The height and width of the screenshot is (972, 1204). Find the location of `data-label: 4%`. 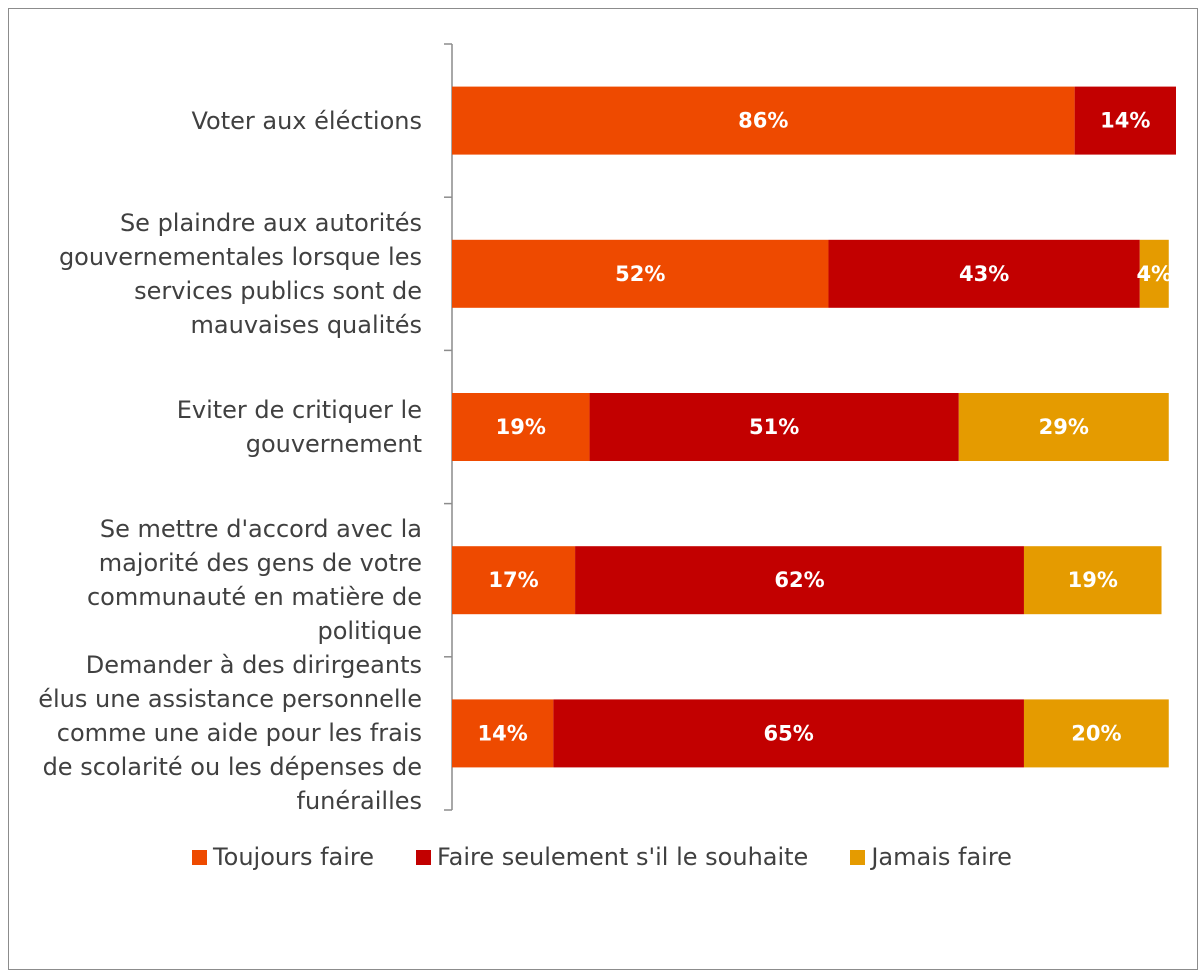

data-label: 4% is located at coordinates (1154, 274).